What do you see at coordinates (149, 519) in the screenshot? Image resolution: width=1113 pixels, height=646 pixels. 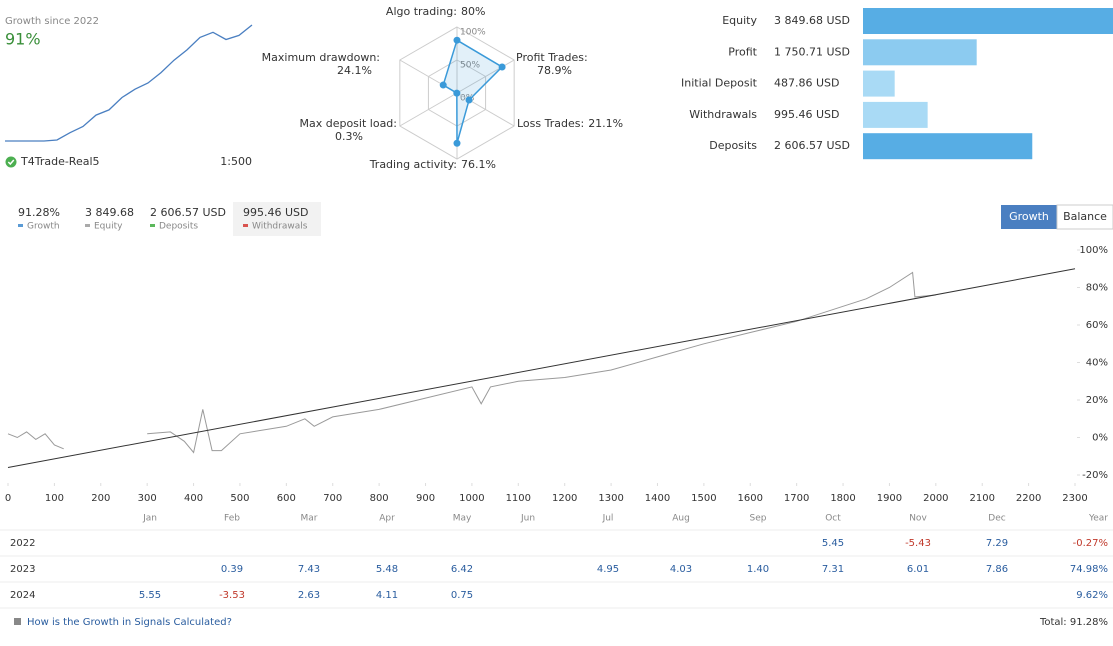 I see `table-header: Jan` at bounding box center [149, 519].